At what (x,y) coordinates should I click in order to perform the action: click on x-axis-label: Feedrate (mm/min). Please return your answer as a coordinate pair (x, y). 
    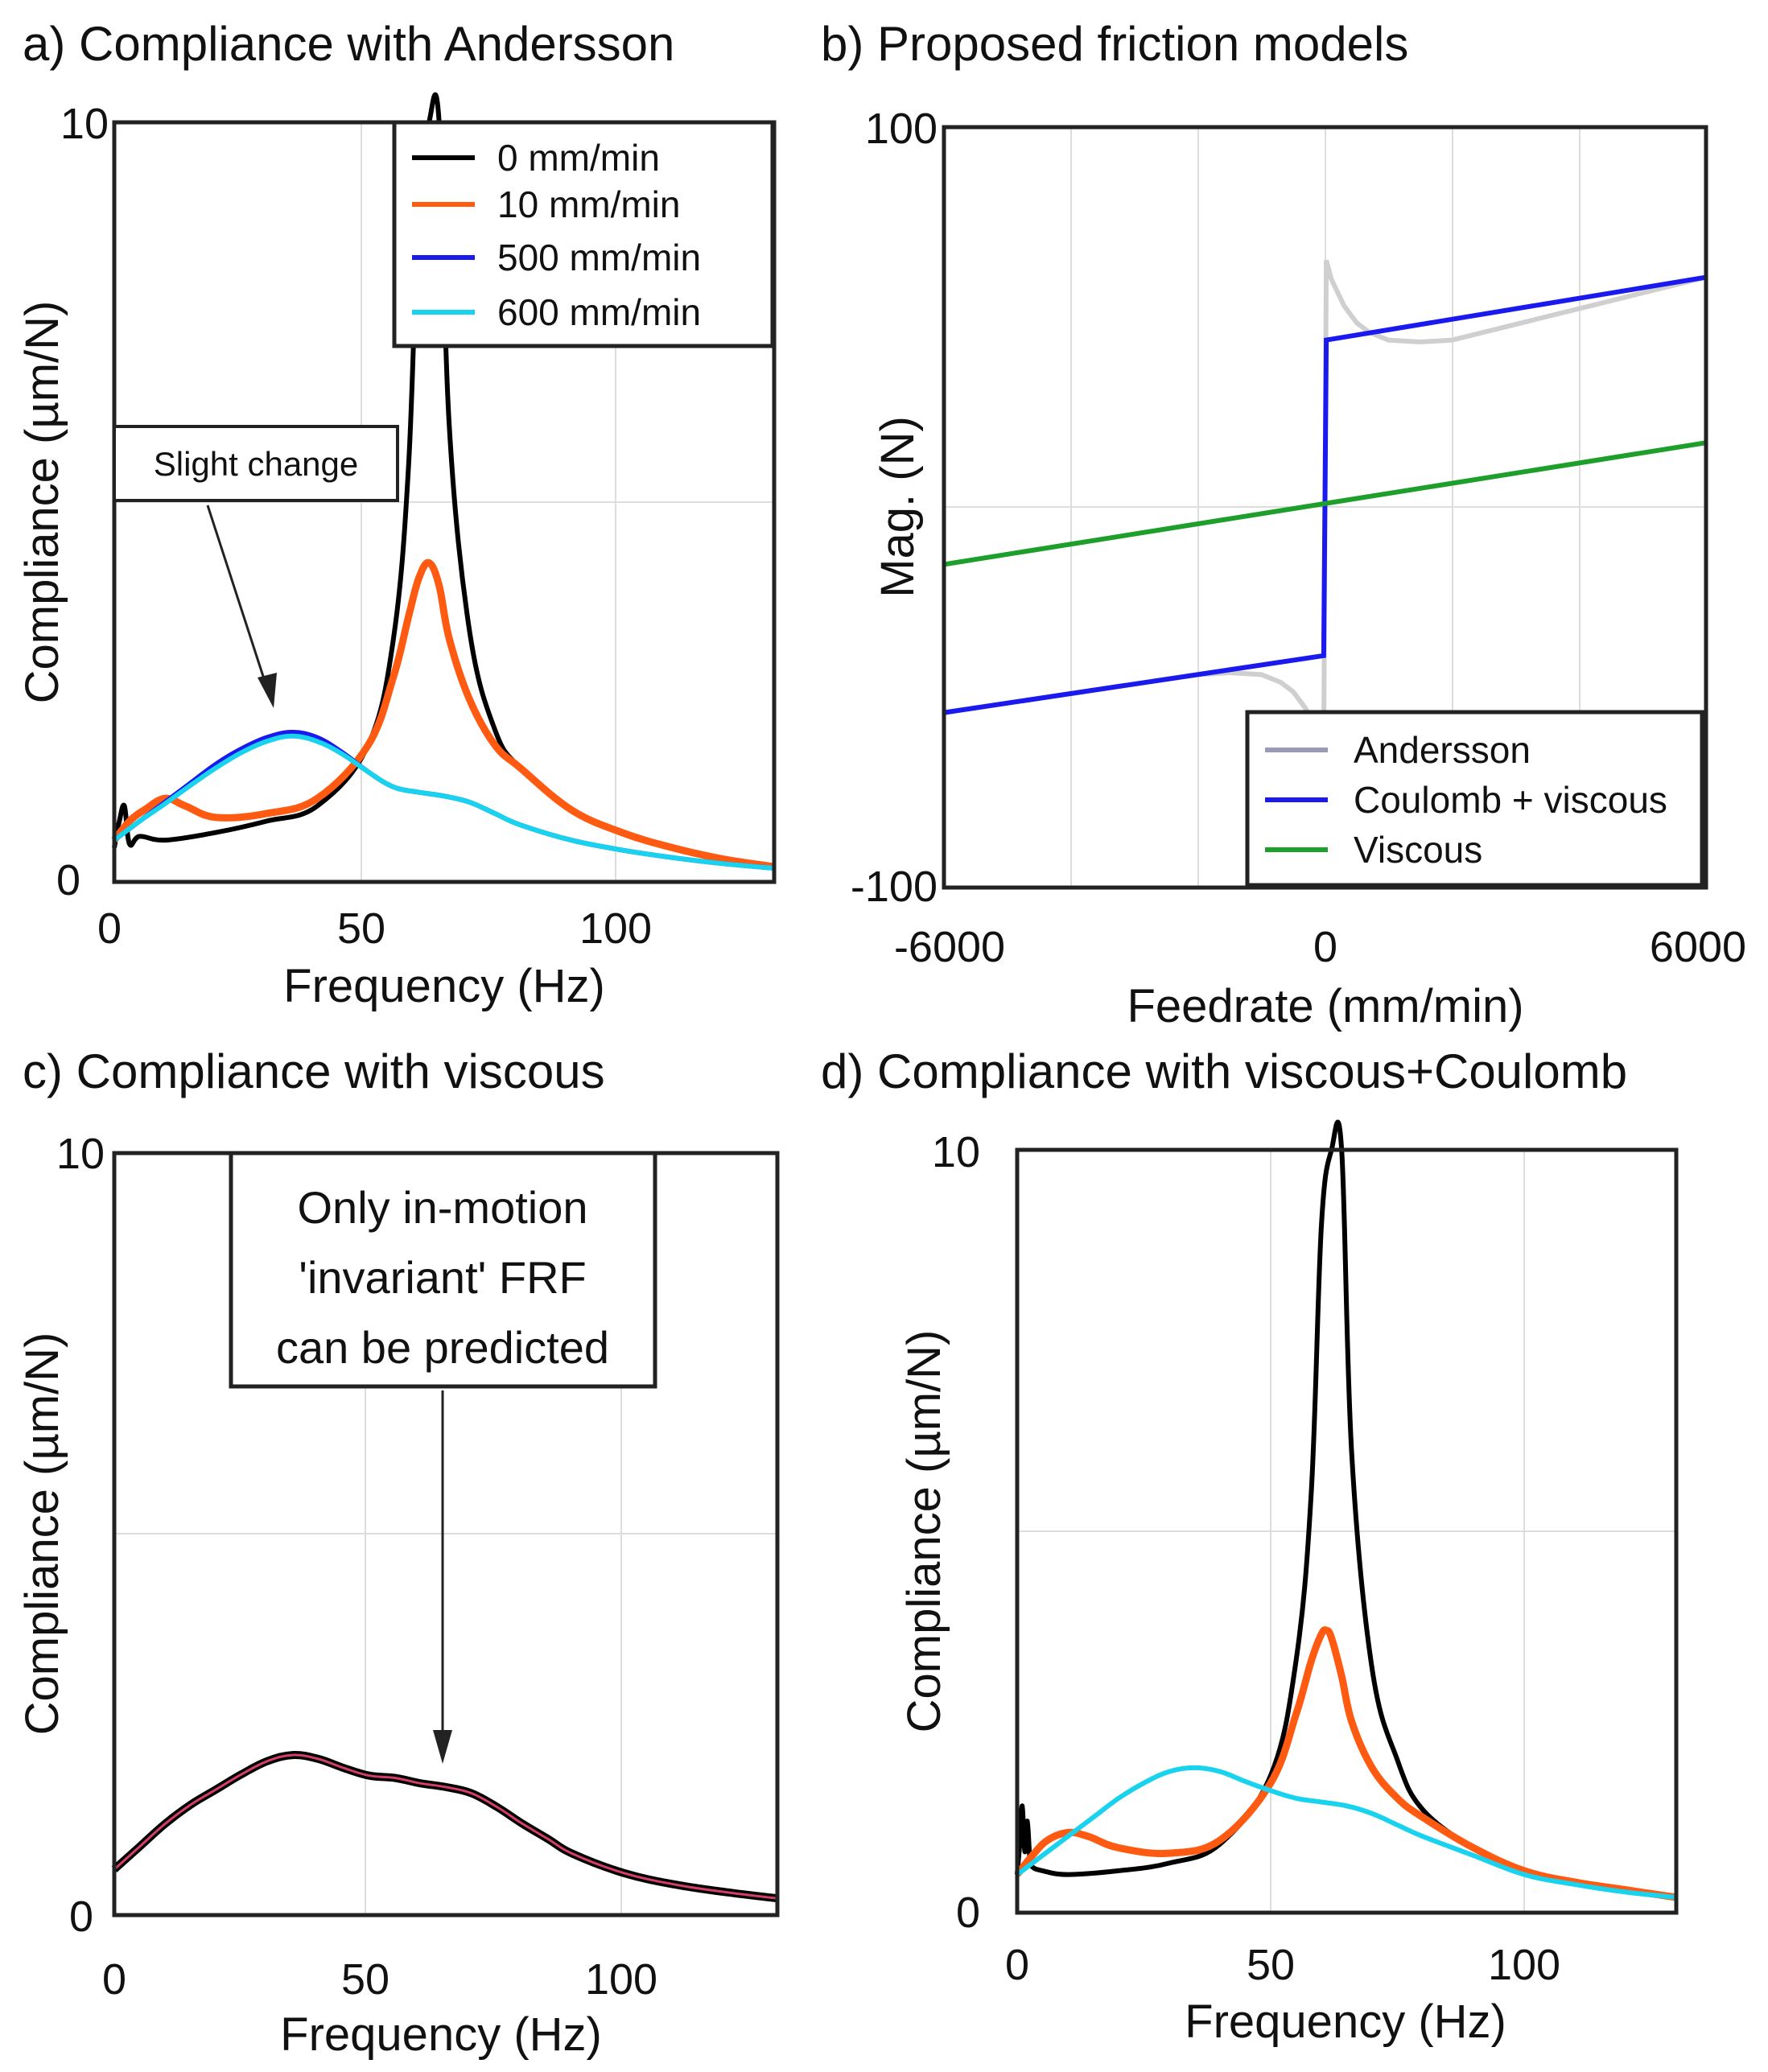
    Looking at the image, I should click on (1325, 1006).